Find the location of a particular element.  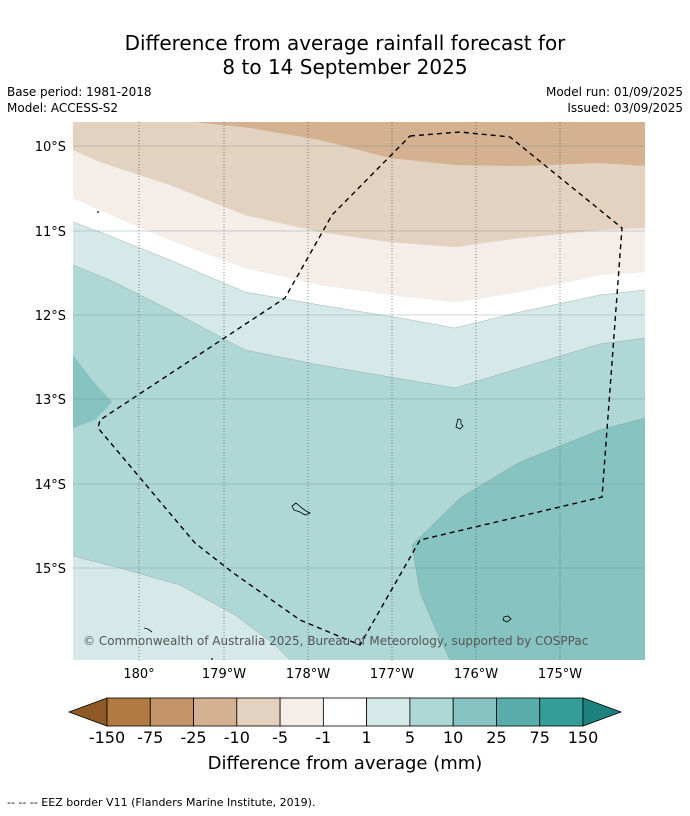

colorbar-tick-label: 10 is located at coordinates (453, 737).